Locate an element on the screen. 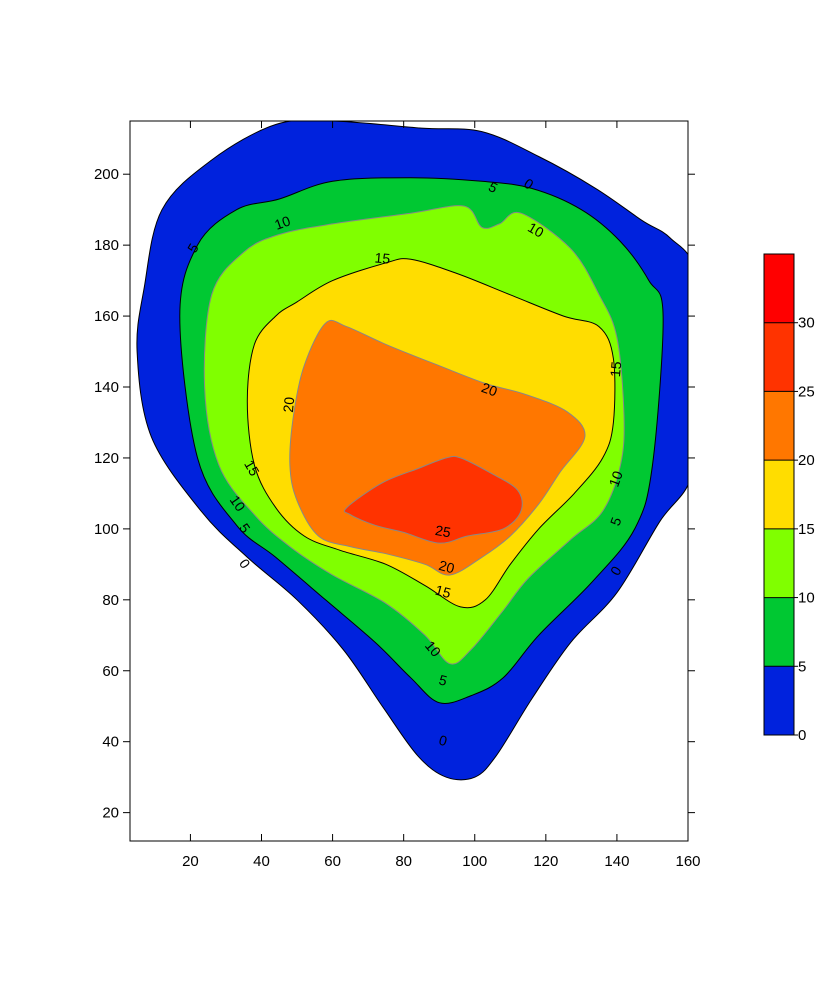 The image size is (820, 995). colorbar-tick-label: 5 is located at coordinates (802, 666).